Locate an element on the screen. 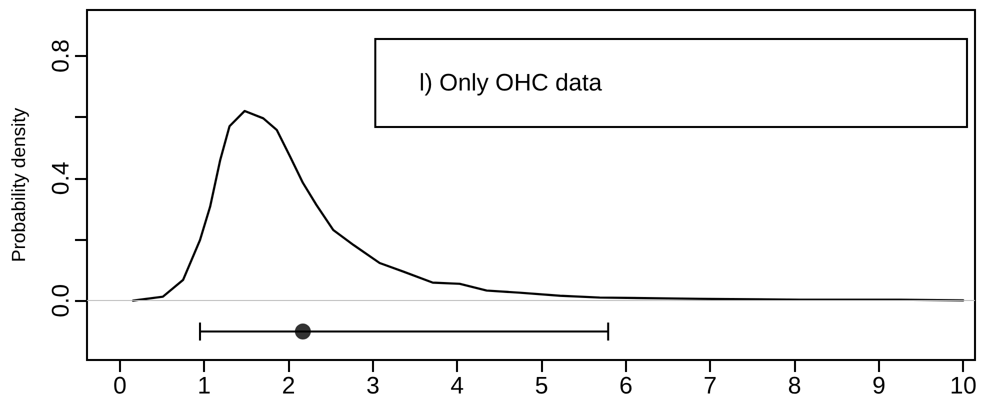  annotation: l) Only OHC data is located at coordinates (511, 83).